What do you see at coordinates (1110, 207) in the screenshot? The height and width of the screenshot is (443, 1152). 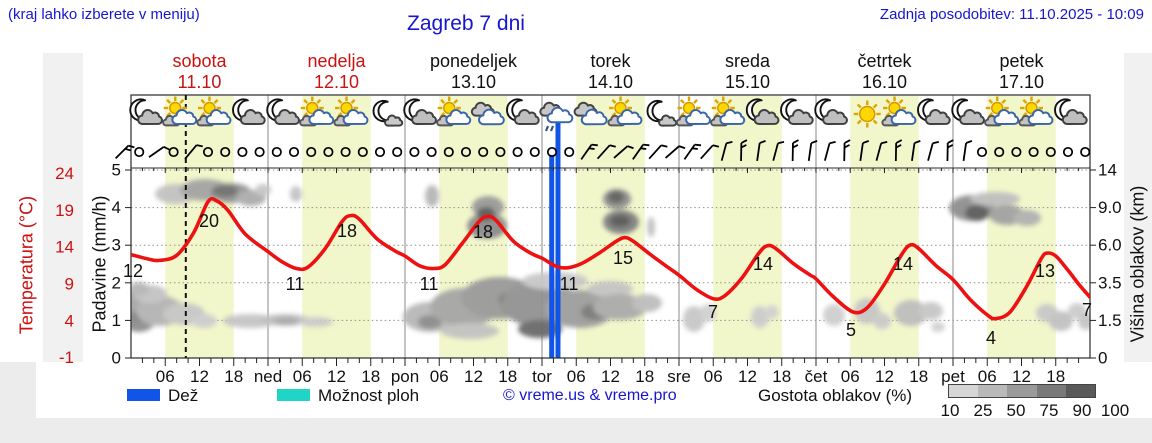 I see `km-tick-label: 9.0` at bounding box center [1110, 207].